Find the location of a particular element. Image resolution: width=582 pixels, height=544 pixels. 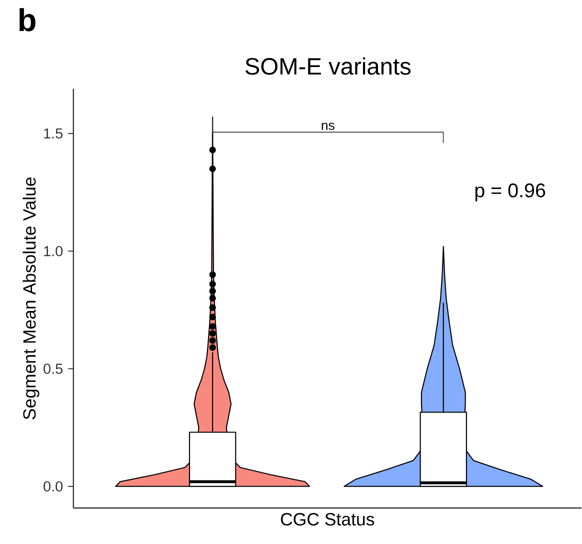

text: b is located at coordinates (28, 20).